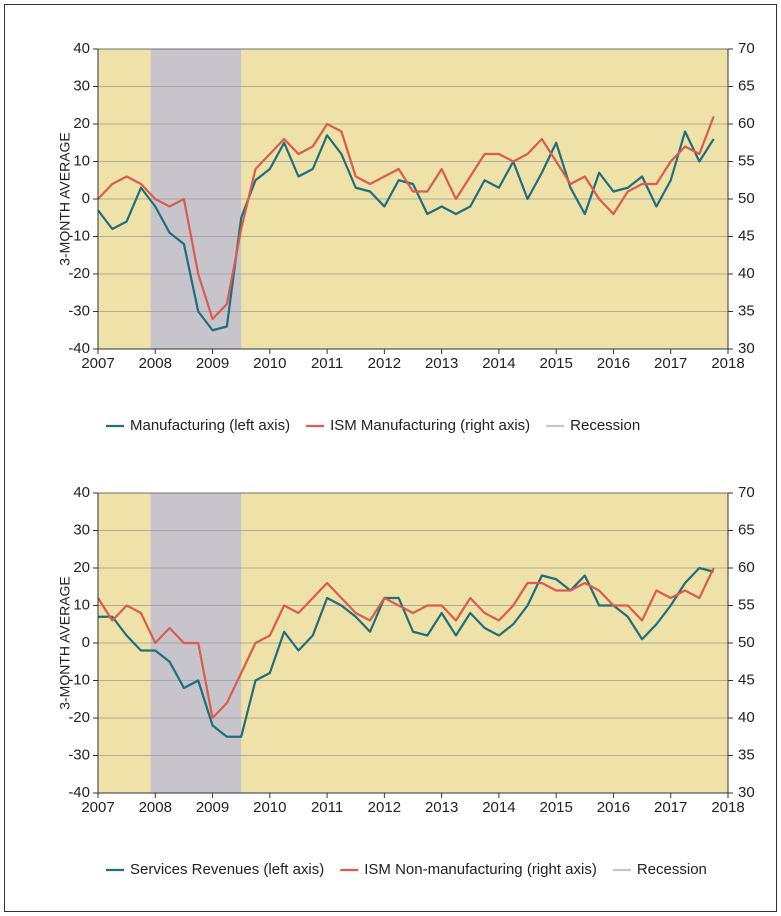 The width and height of the screenshot is (781, 916). What do you see at coordinates (210, 425) in the screenshot?
I see `legend-label: Manufacturing (left axis)` at bounding box center [210, 425].